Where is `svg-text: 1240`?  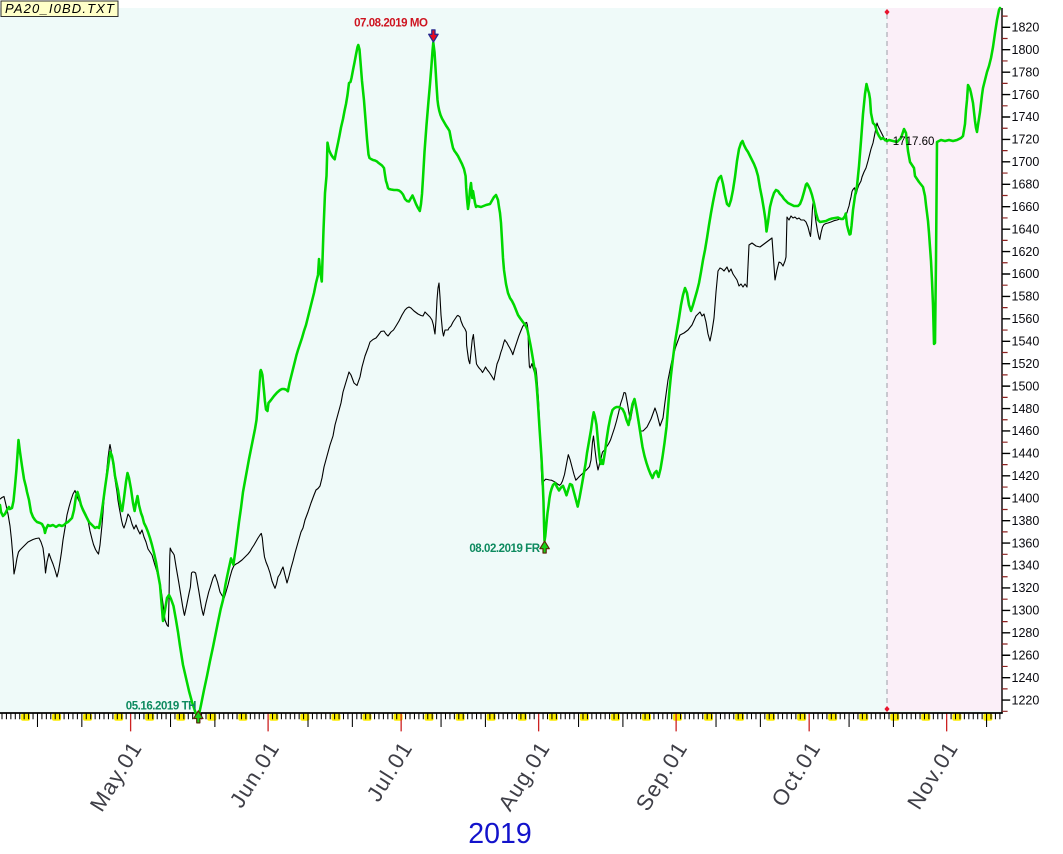 svg-text: 1240 is located at coordinates (1026, 678).